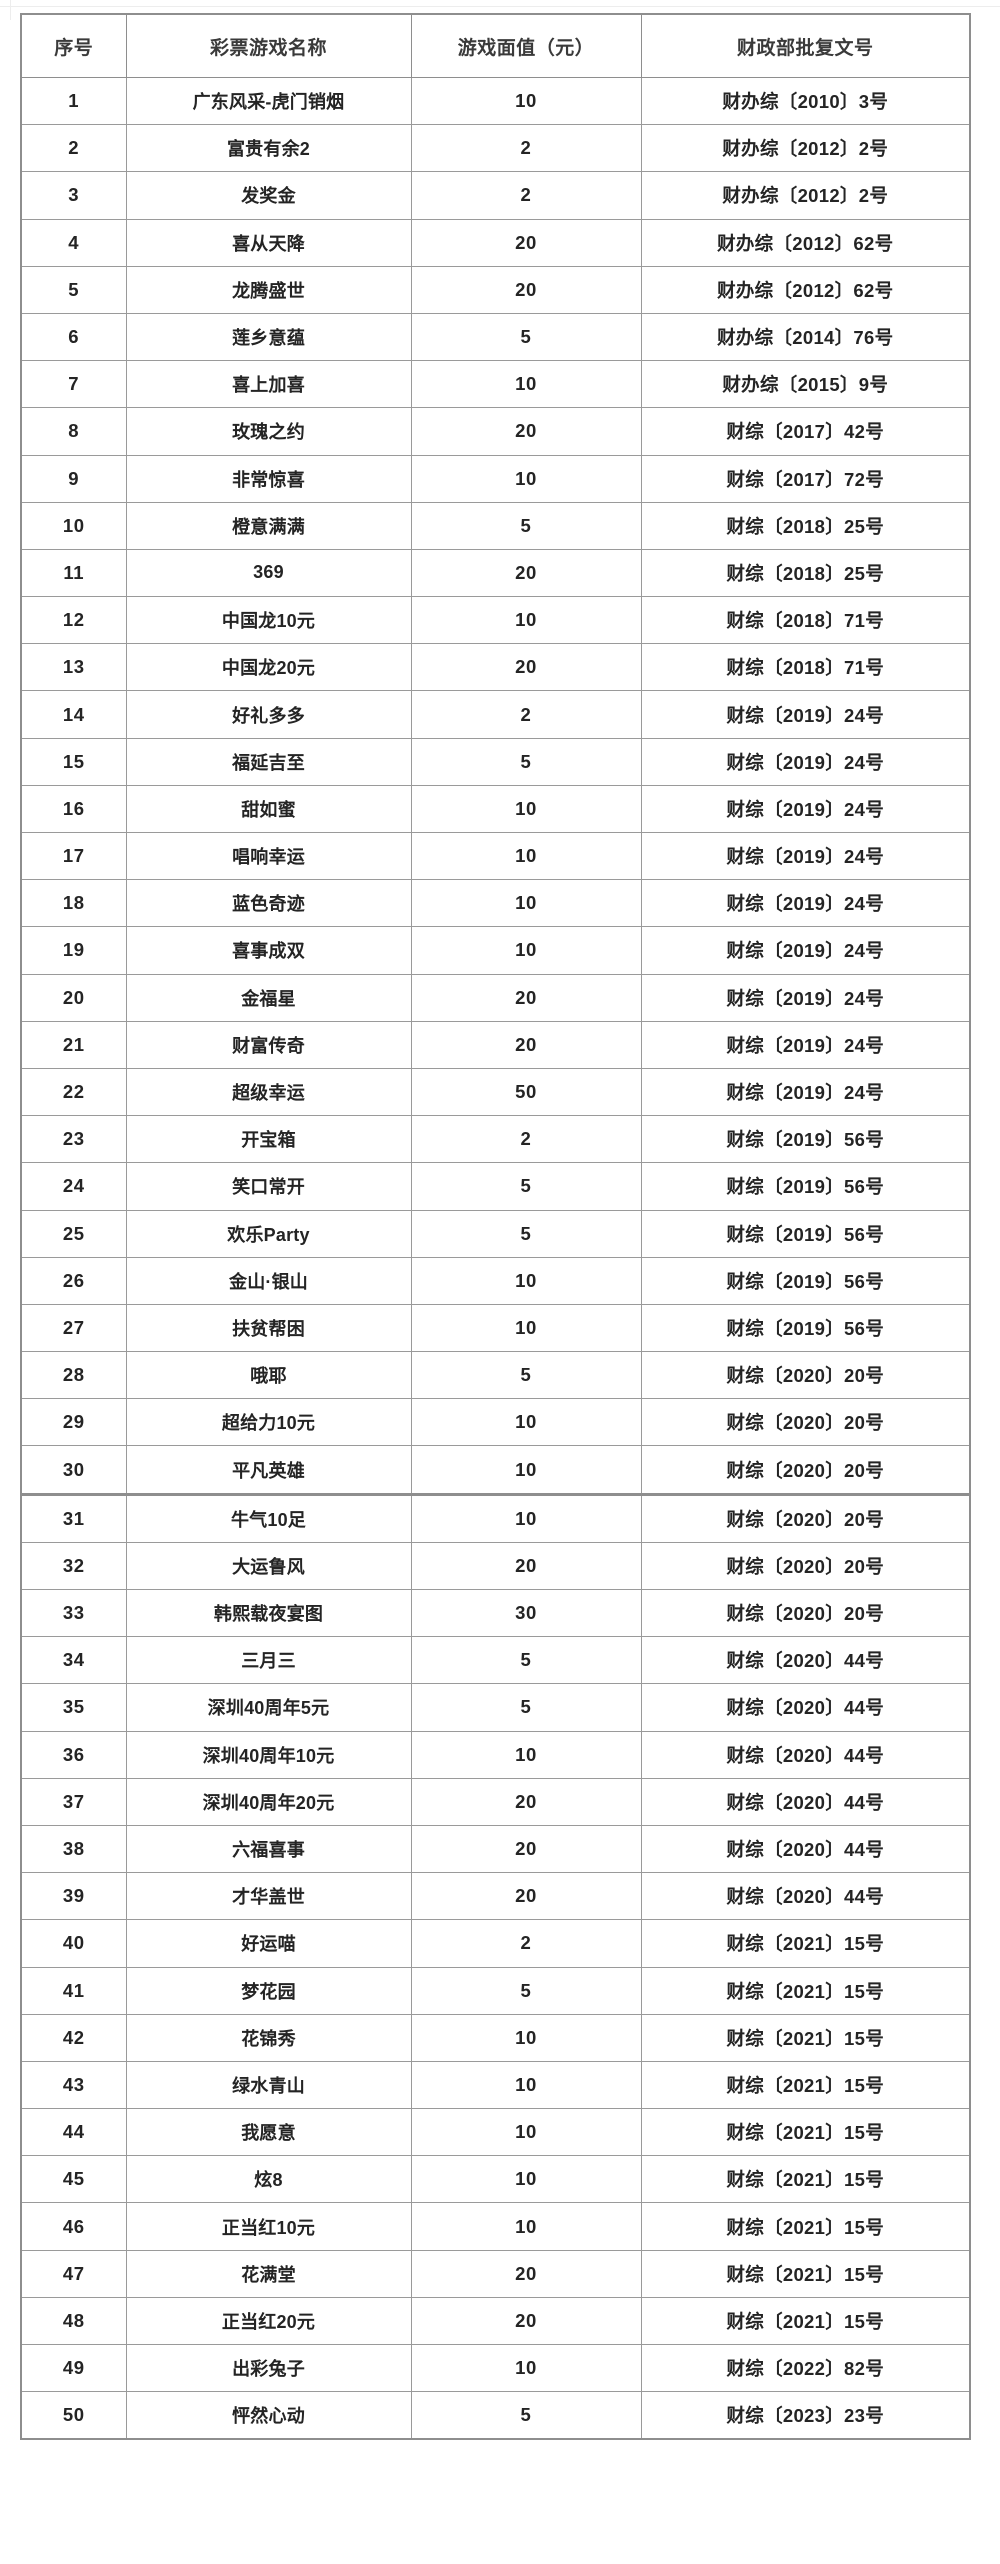 The height and width of the screenshot is (2564, 1000). What do you see at coordinates (526, 1139) in the screenshot?
I see `cell-face-value: 2` at bounding box center [526, 1139].